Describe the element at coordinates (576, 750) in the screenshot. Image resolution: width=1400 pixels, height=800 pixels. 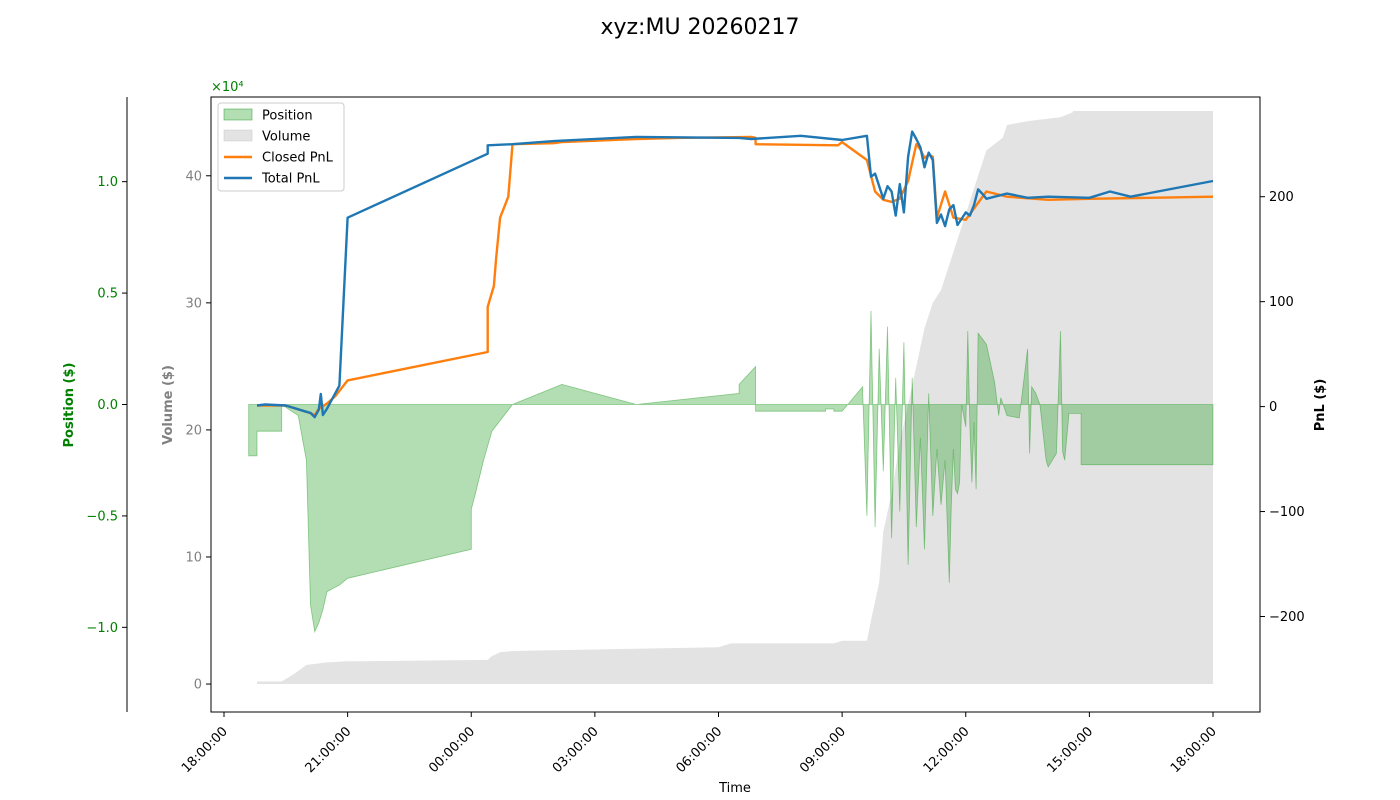
I see `x-tick-label: 03:00:00` at that location.